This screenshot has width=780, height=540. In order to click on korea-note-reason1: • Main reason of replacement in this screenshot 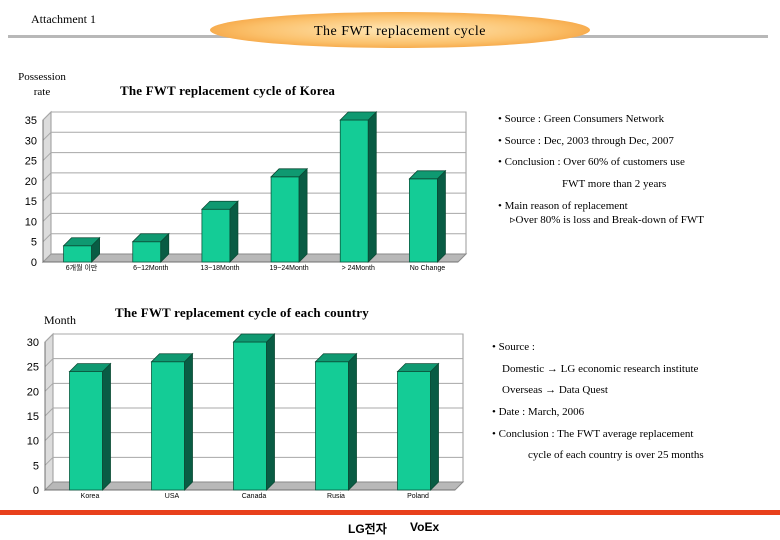, I will do `click(563, 206)`.